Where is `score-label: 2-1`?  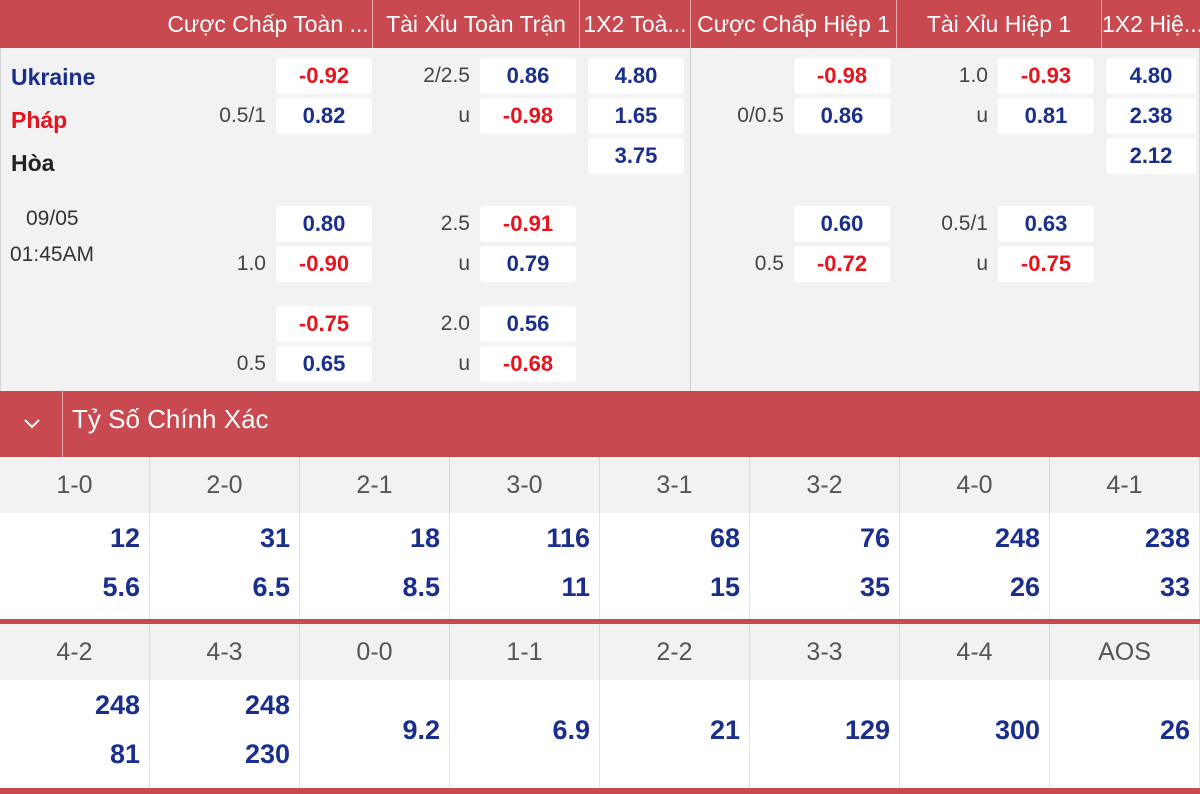 score-label: 2-1 is located at coordinates (375, 485).